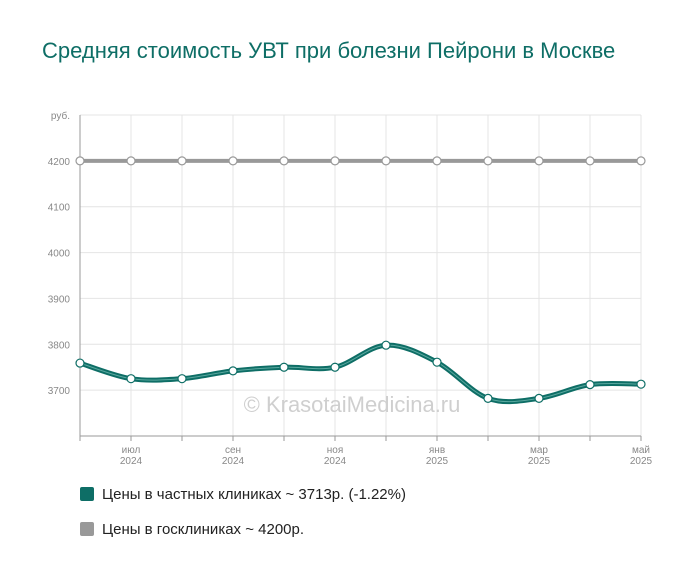 The image size is (700, 578). I want to click on legend-swatch-private, so click(87, 494).